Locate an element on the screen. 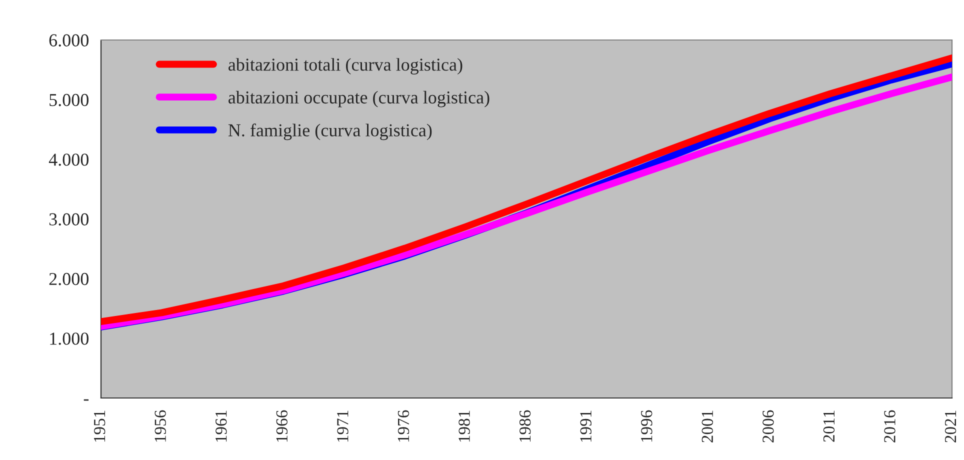  x-tick-label: 1951 is located at coordinates (100, 426).